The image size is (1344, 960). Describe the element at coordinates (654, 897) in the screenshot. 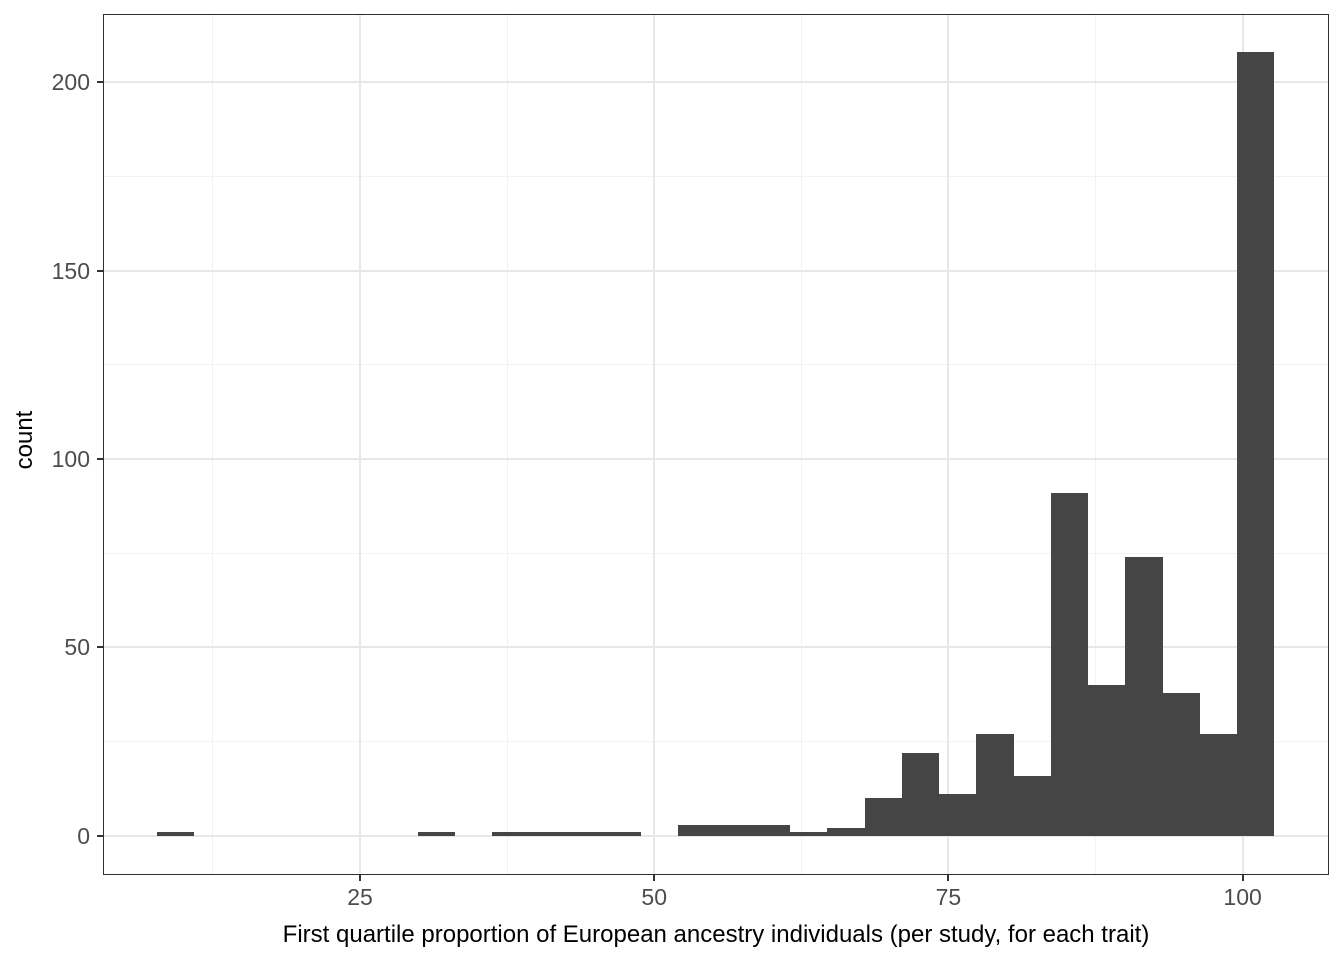

I see `x-tick-label: 50` at that location.